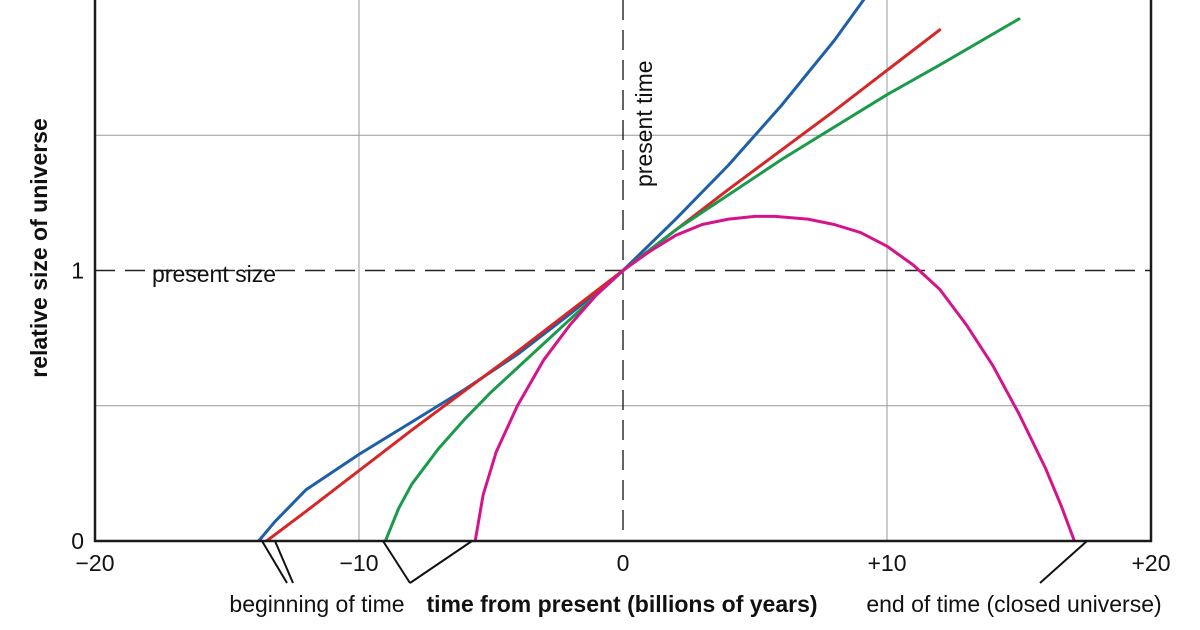 The width and height of the screenshot is (1200, 630). Describe the element at coordinates (644, 123) in the screenshot. I see `present-time-label: present time` at that location.